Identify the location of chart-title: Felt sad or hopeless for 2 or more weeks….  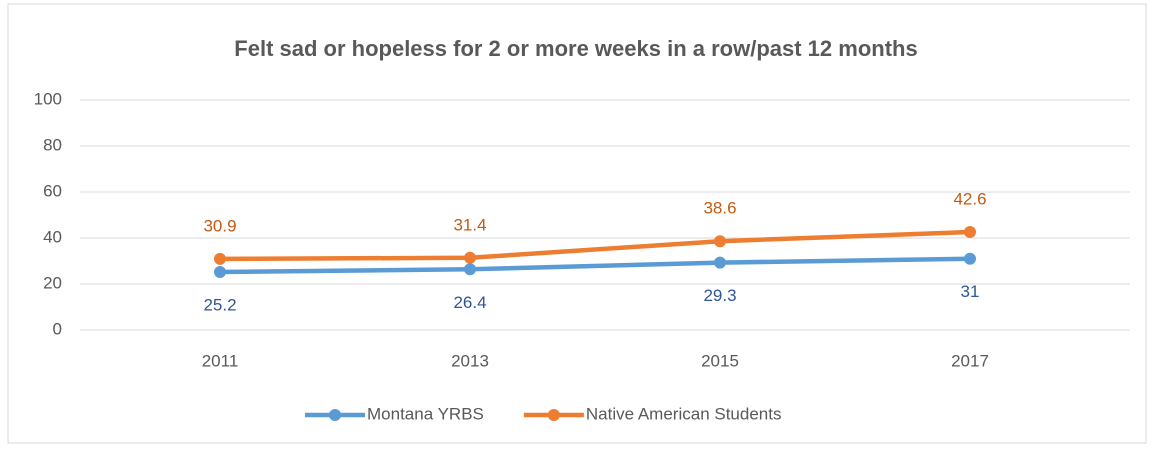
(575, 48).